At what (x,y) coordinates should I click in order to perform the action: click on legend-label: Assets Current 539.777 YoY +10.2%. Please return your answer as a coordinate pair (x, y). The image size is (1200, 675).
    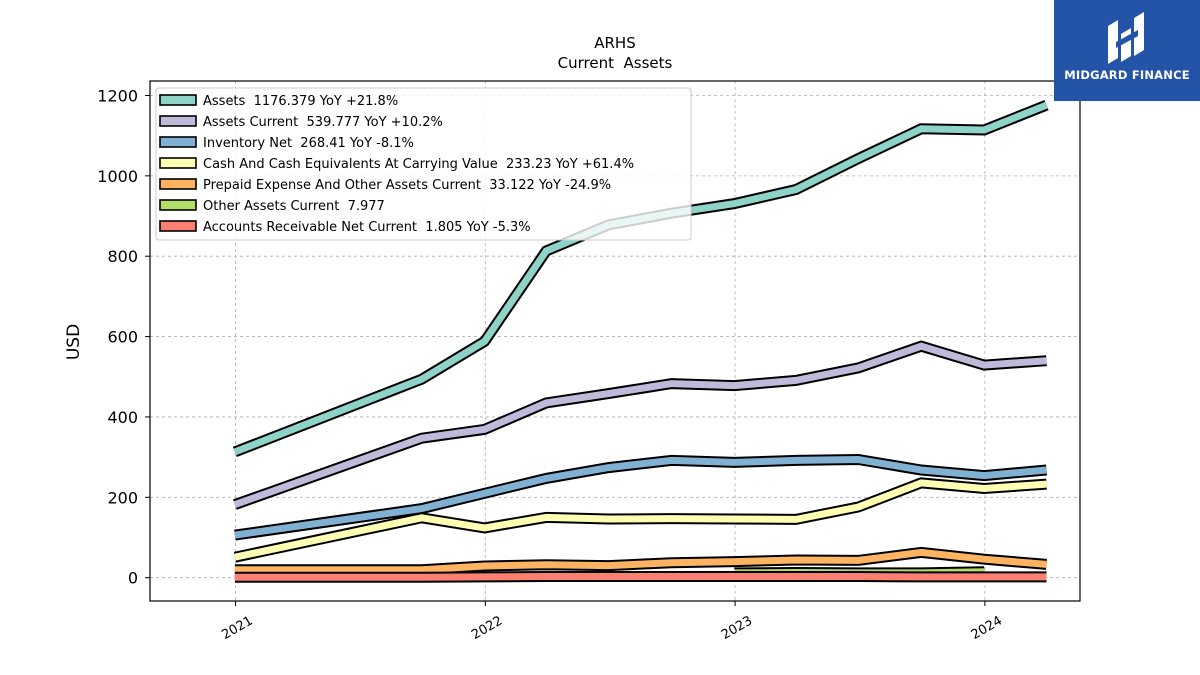
    Looking at the image, I should click on (323, 122).